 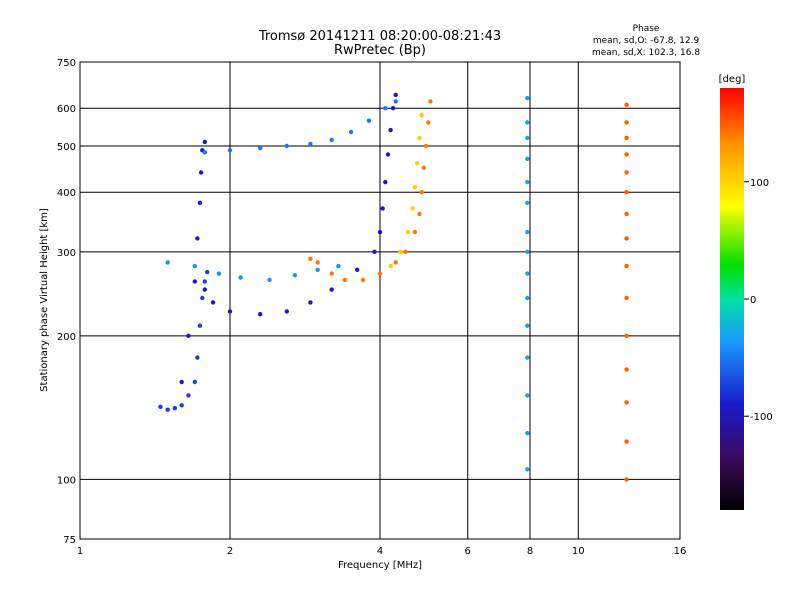 What do you see at coordinates (66, 109) in the screenshot?
I see `y-tick-label: 600` at bounding box center [66, 109].